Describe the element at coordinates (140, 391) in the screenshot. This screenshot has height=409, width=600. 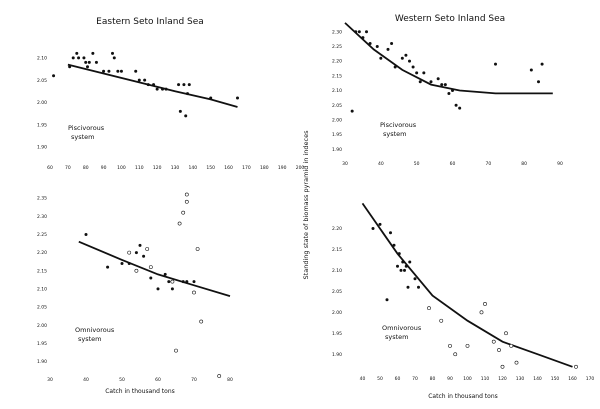
I see `x-axis-label-left: Catch in thousand tons` at that location.